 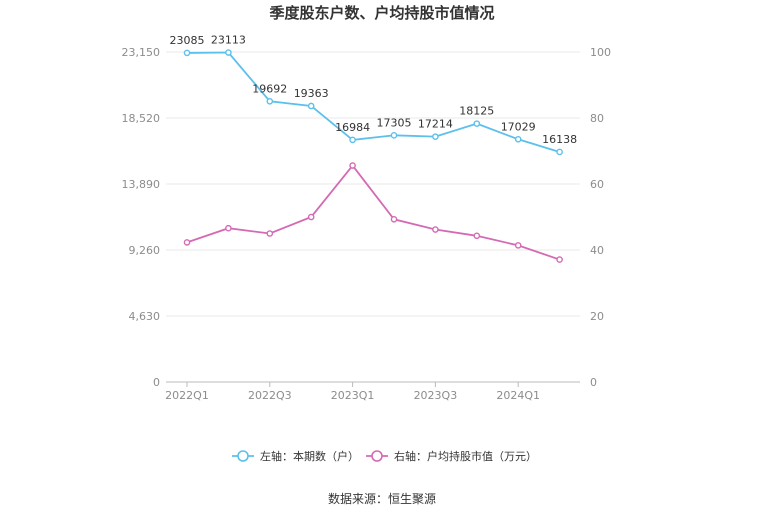 I want to click on data-label: 16984, so click(x=352, y=127).